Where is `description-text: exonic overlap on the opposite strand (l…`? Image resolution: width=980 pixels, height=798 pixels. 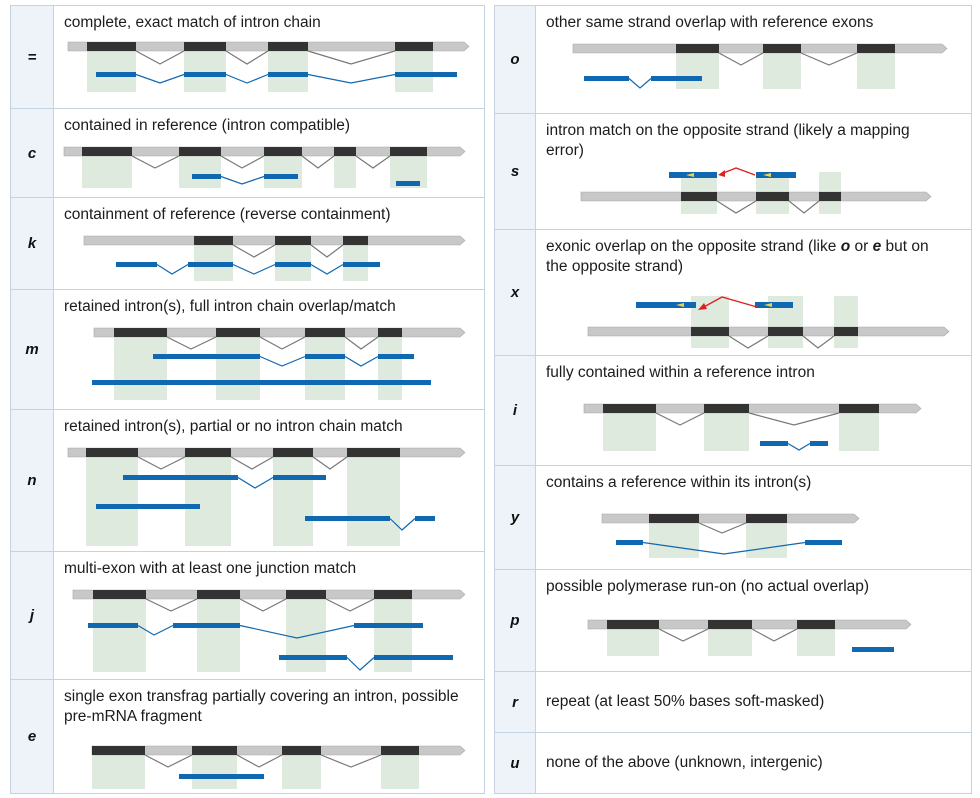 description-text: exonic overlap on the opposite strand (l… is located at coordinates (693, 246).